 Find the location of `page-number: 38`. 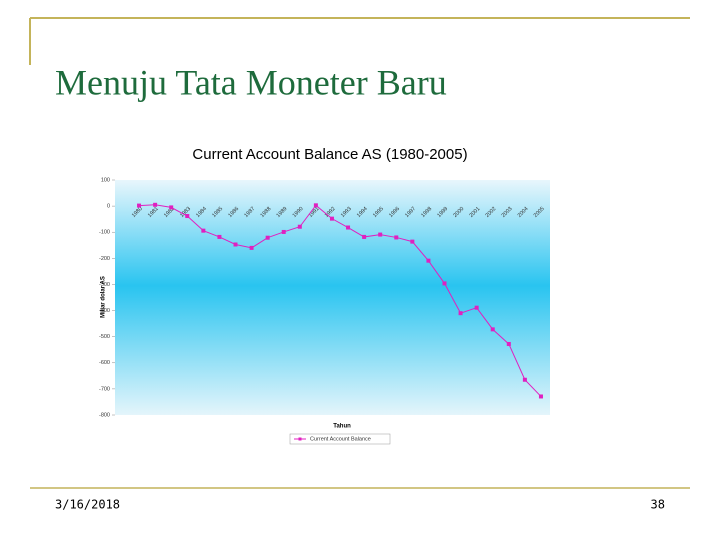

page-number: 38 is located at coordinates (658, 505).